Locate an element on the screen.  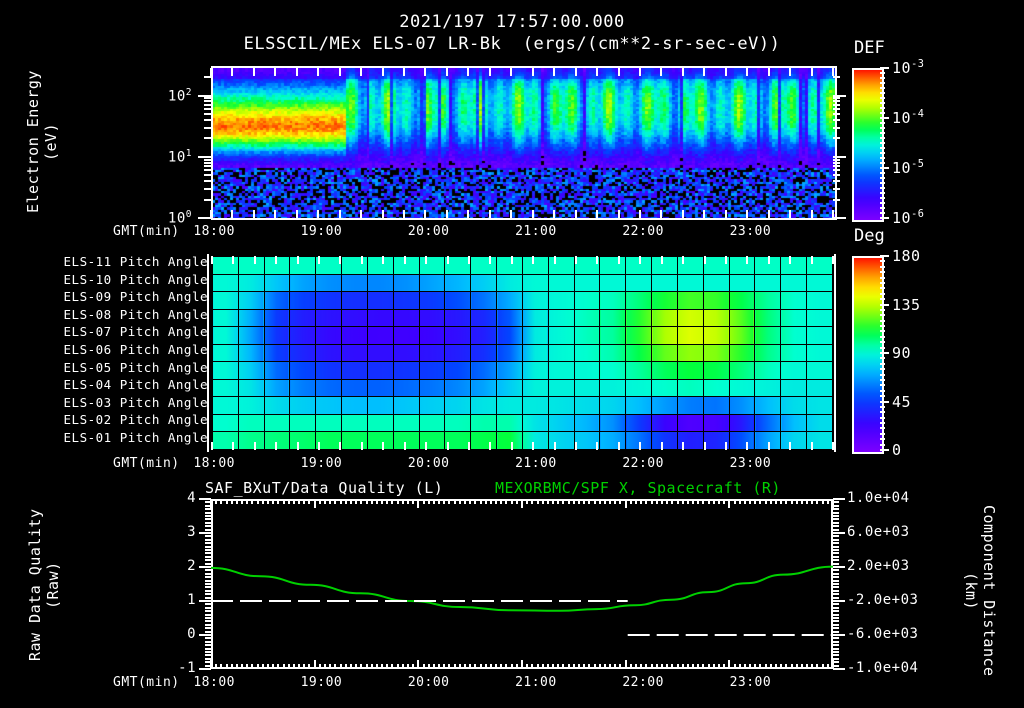
x-tick-label: 20:00 is located at coordinates (428, 231).